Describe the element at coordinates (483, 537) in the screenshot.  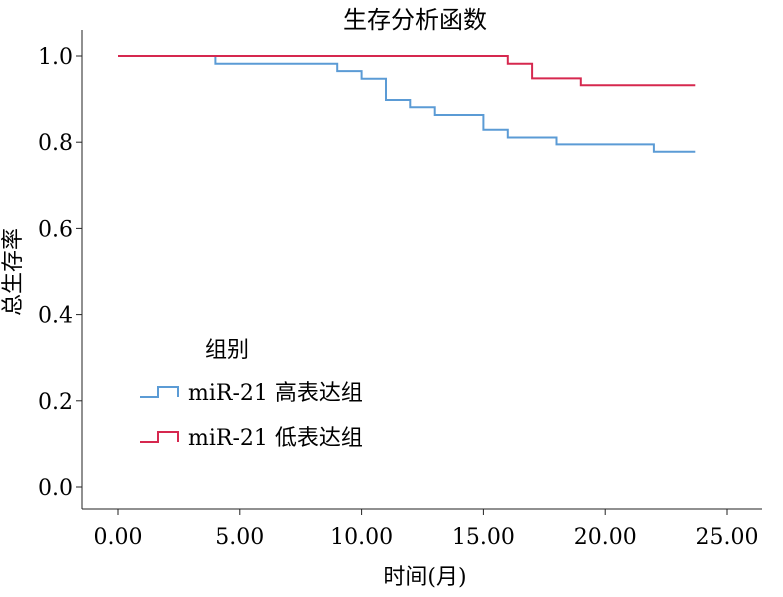
I see `x-tick-label: 15.00` at that location.